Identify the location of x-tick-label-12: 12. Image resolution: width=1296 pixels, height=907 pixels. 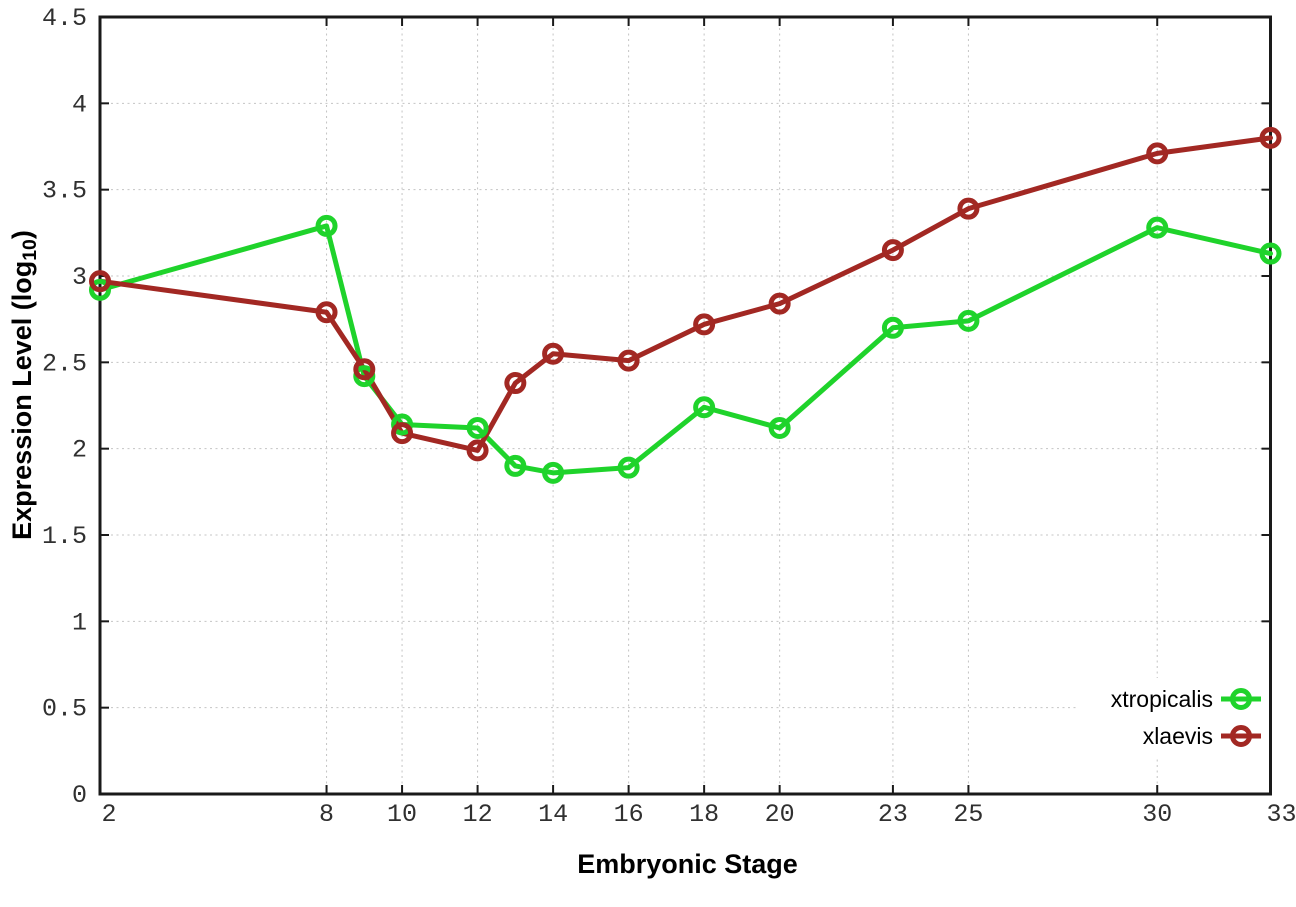
(478, 814).